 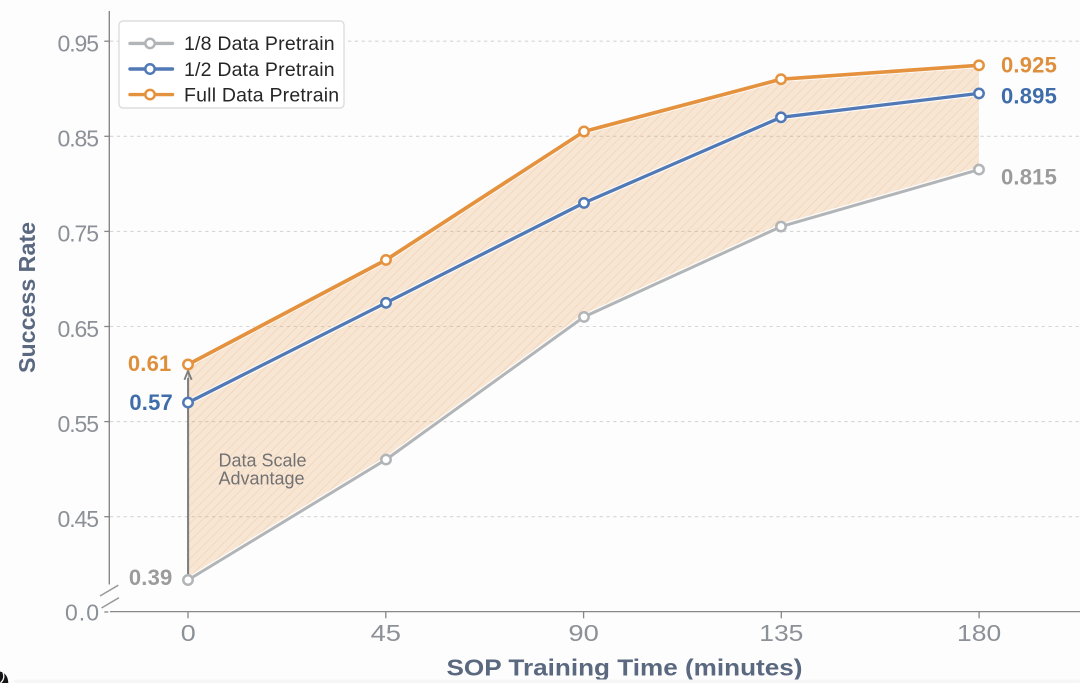 What do you see at coordinates (259, 70) in the screenshot?
I see `svg-text: 1/2 Data Pretrain` at bounding box center [259, 70].